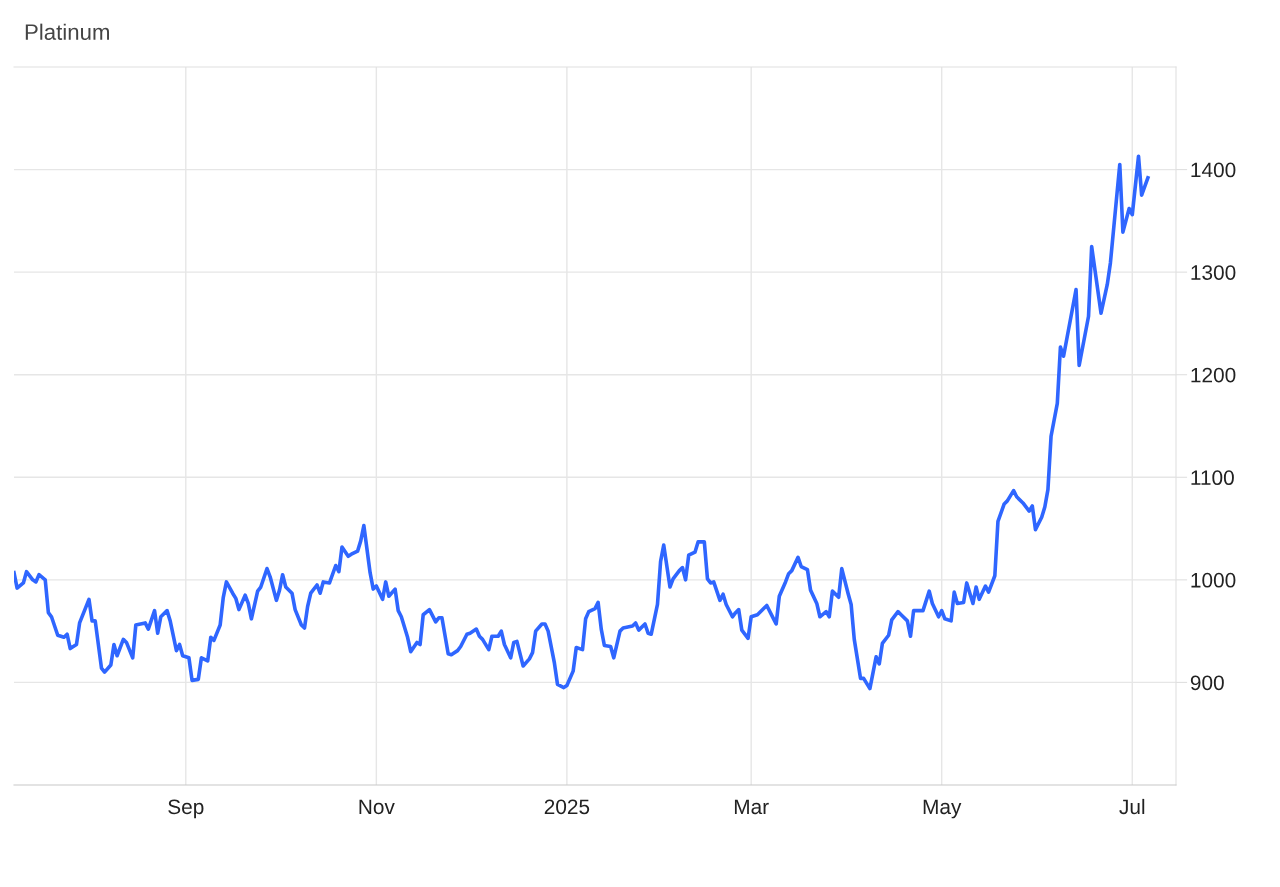 The image size is (1280, 887). What do you see at coordinates (377, 807) in the screenshot?
I see `x-tick-label: Nov` at bounding box center [377, 807].